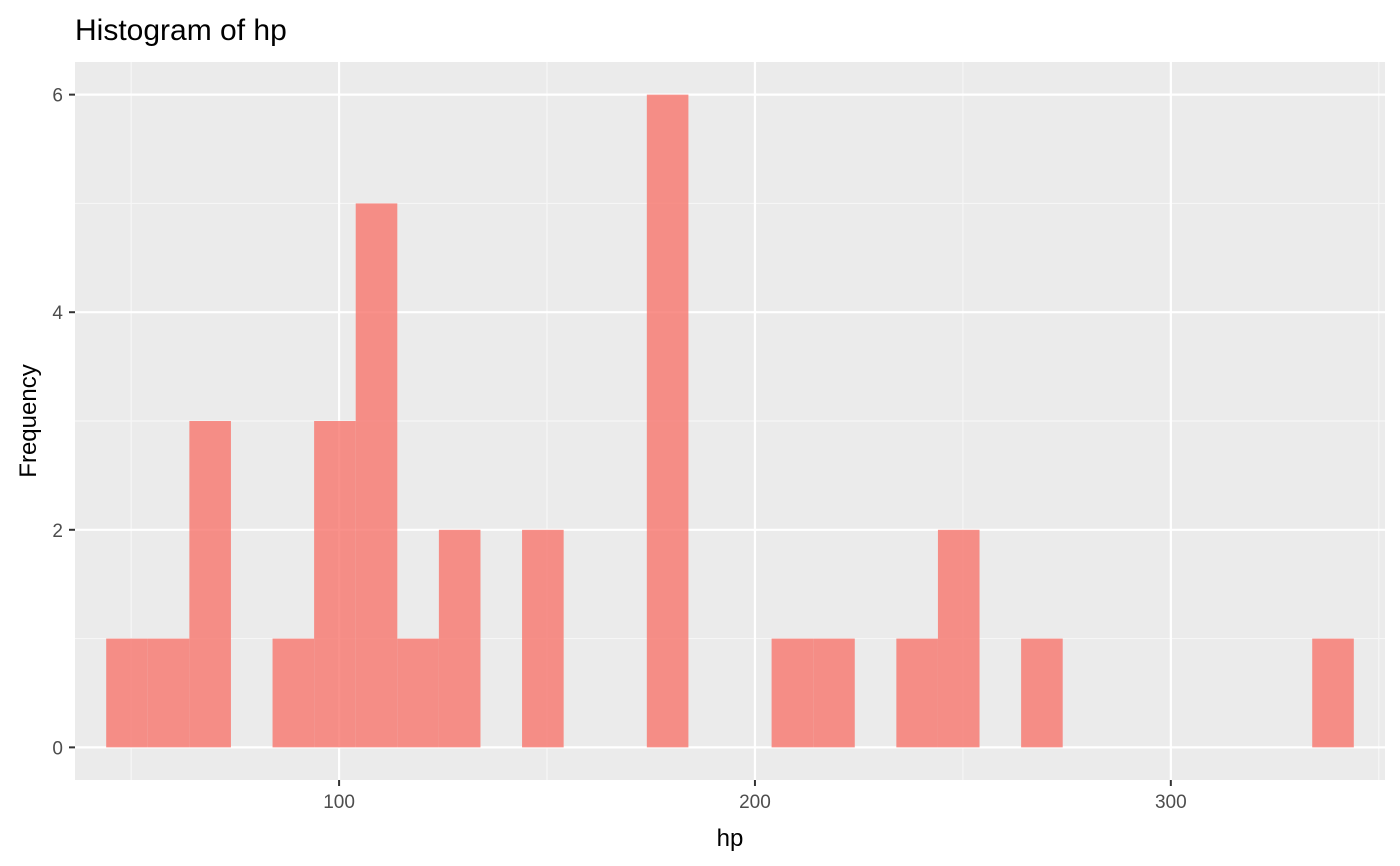 The width and height of the screenshot is (1400, 866). What do you see at coordinates (1171, 802) in the screenshot?
I see `x-tick-label: 300` at bounding box center [1171, 802].